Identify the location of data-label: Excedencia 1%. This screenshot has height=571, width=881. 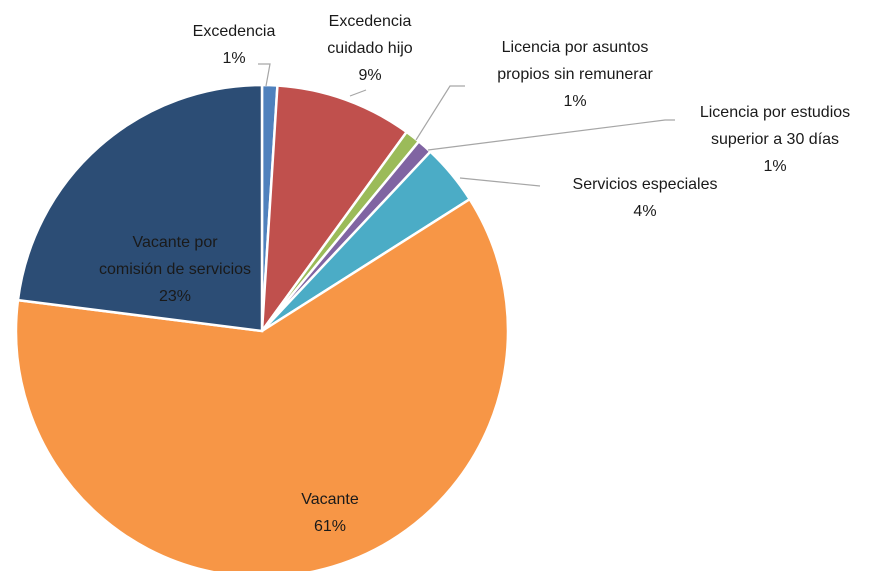
(234, 45).